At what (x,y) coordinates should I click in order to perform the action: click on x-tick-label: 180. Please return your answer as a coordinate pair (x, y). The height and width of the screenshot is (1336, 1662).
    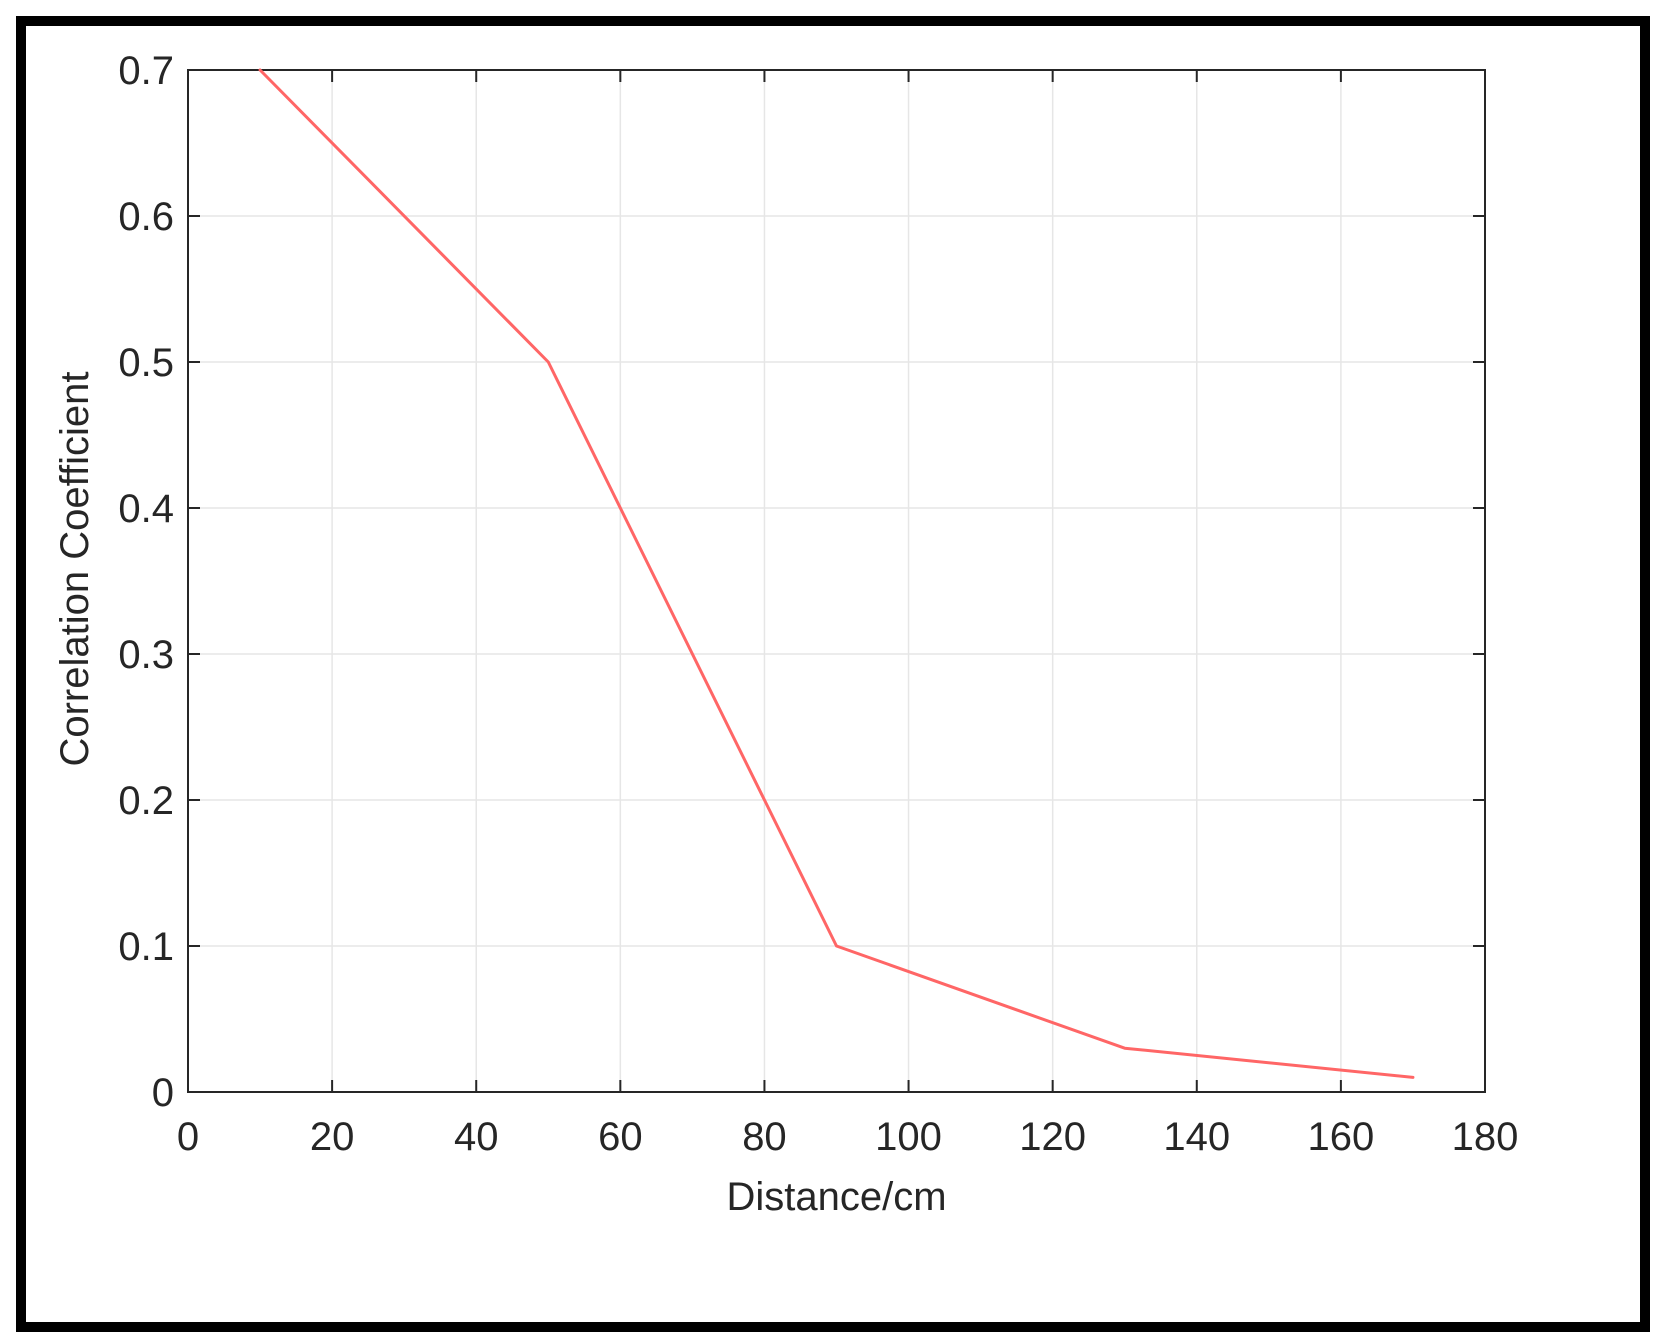
    Looking at the image, I should click on (1485, 1137).